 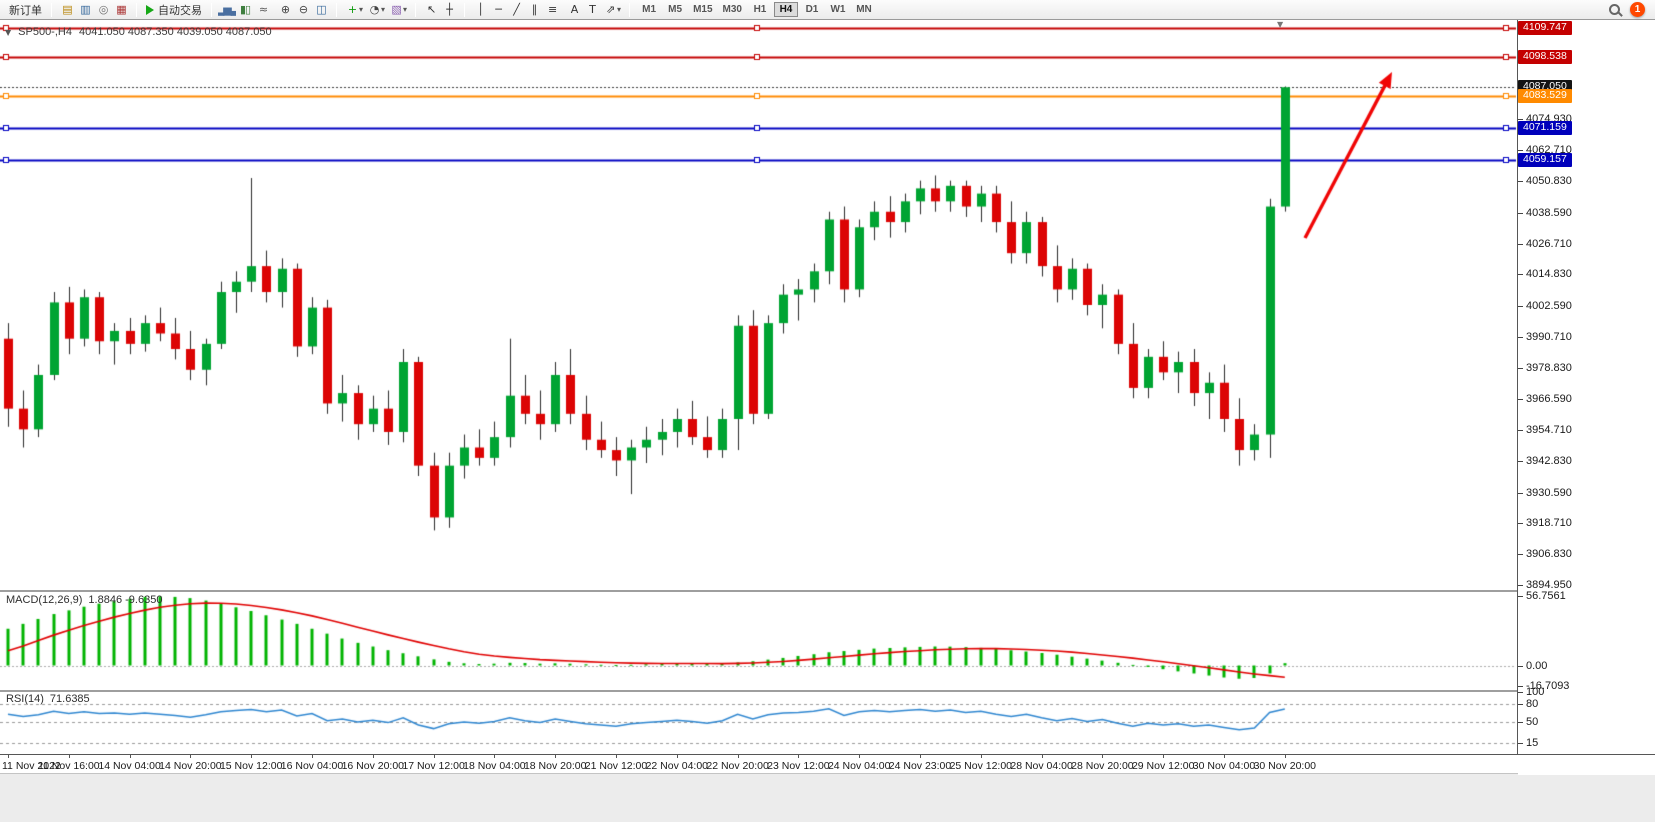 I want to click on line-chart-icon: ≈, so click(x=263, y=9).